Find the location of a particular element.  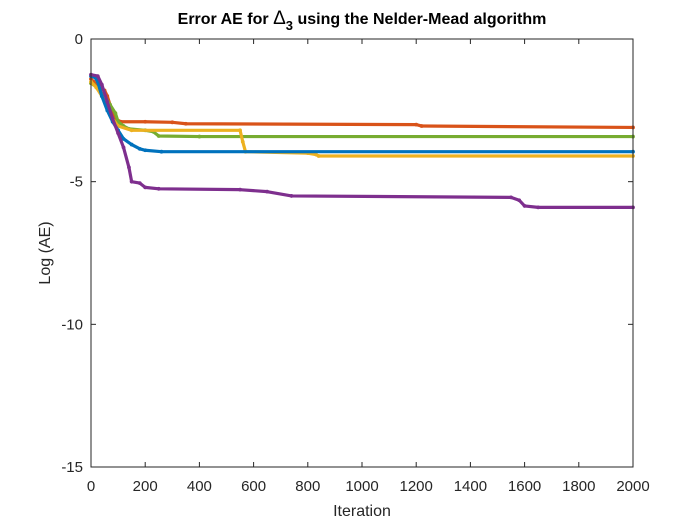

x-tick-label: 400 is located at coordinates (199, 486).